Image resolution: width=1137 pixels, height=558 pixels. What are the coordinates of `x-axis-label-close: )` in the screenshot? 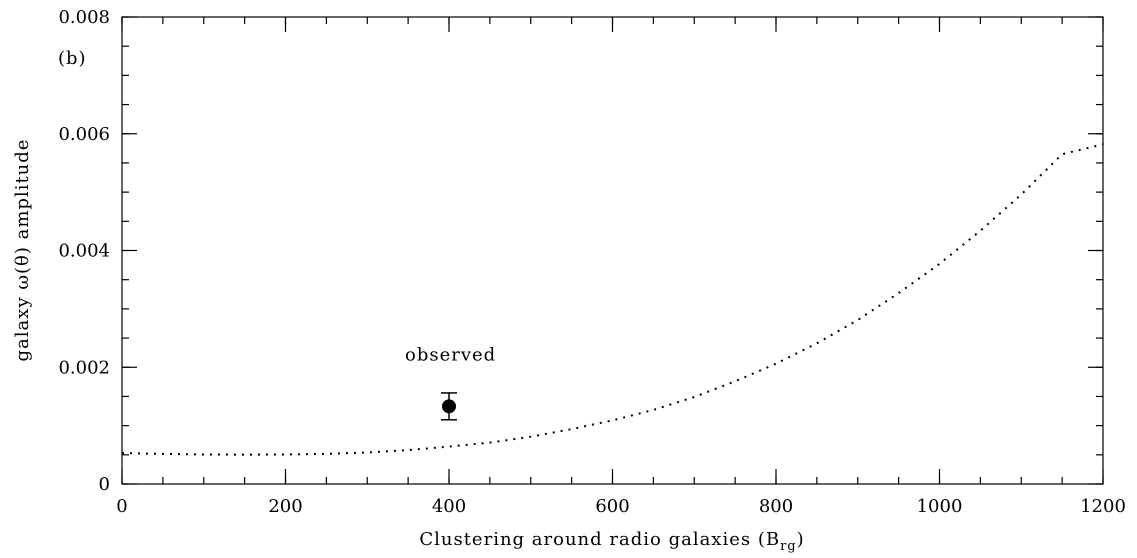 It's located at (801, 539).